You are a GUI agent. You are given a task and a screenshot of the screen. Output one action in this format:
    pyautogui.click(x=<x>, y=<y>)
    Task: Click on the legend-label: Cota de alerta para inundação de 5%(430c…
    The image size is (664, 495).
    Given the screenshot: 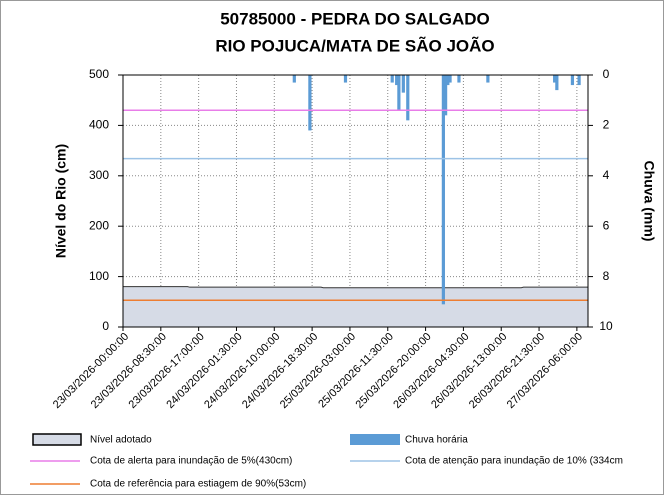 What is the action you would take?
    pyautogui.click(x=191, y=461)
    